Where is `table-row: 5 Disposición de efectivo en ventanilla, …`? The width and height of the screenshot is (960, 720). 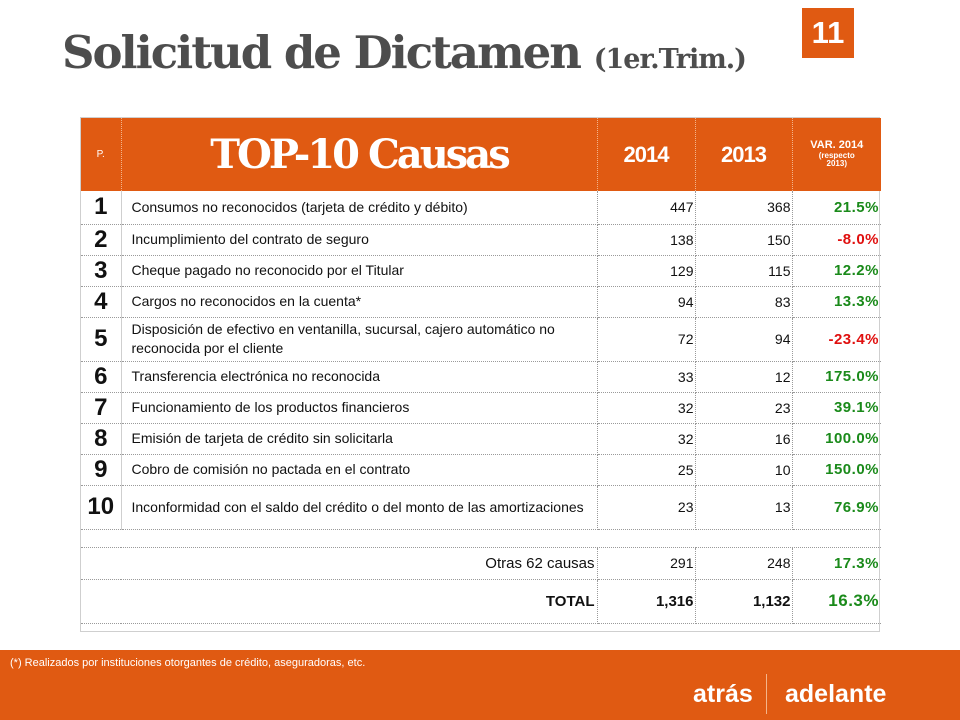 table-row: 5 Disposición de efectivo en ventanilla, … is located at coordinates (481, 339).